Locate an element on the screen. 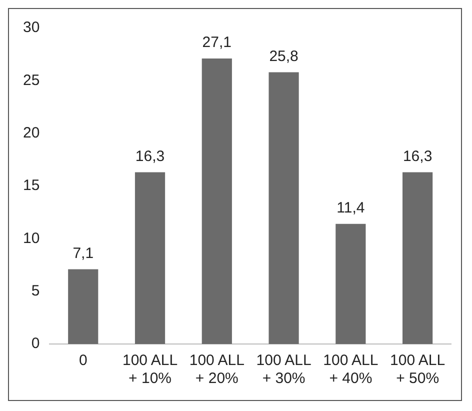  x-tick-label: 0 is located at coordinates (83, 361).